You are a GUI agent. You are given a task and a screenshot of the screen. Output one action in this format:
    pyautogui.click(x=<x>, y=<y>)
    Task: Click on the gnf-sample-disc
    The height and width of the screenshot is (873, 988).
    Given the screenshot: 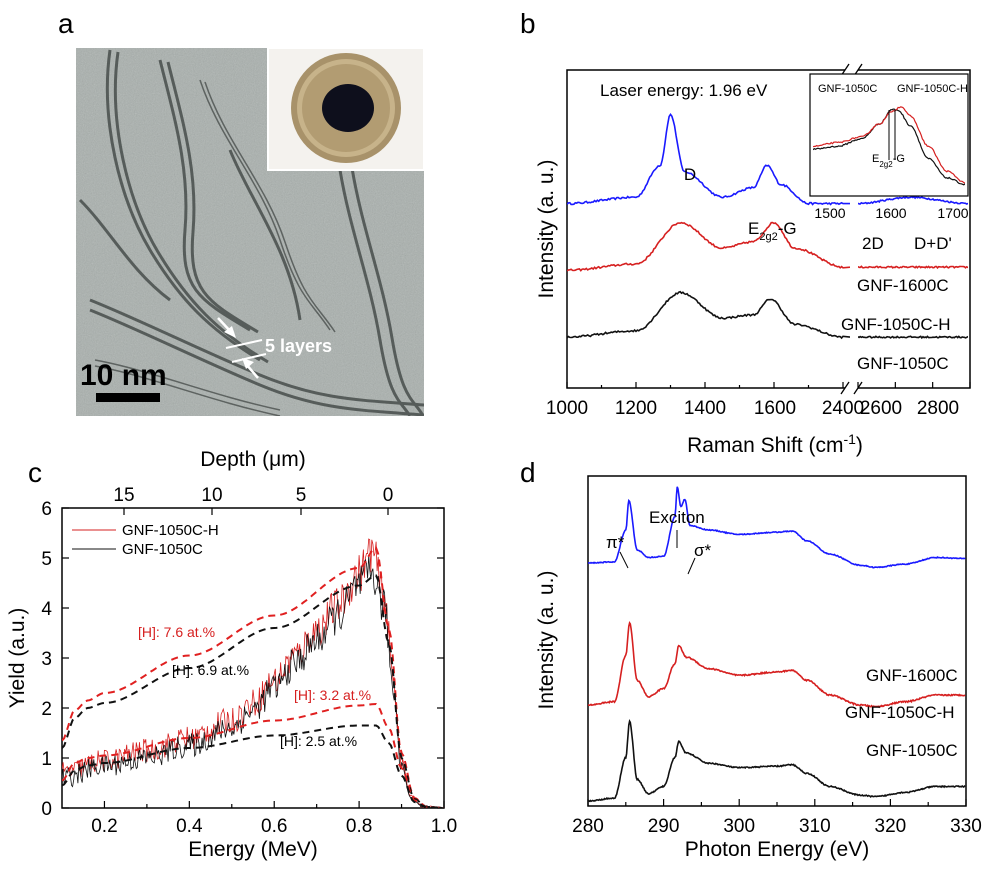 What is the action you would take?
    pyautogui.click(x=348, y=108)
    